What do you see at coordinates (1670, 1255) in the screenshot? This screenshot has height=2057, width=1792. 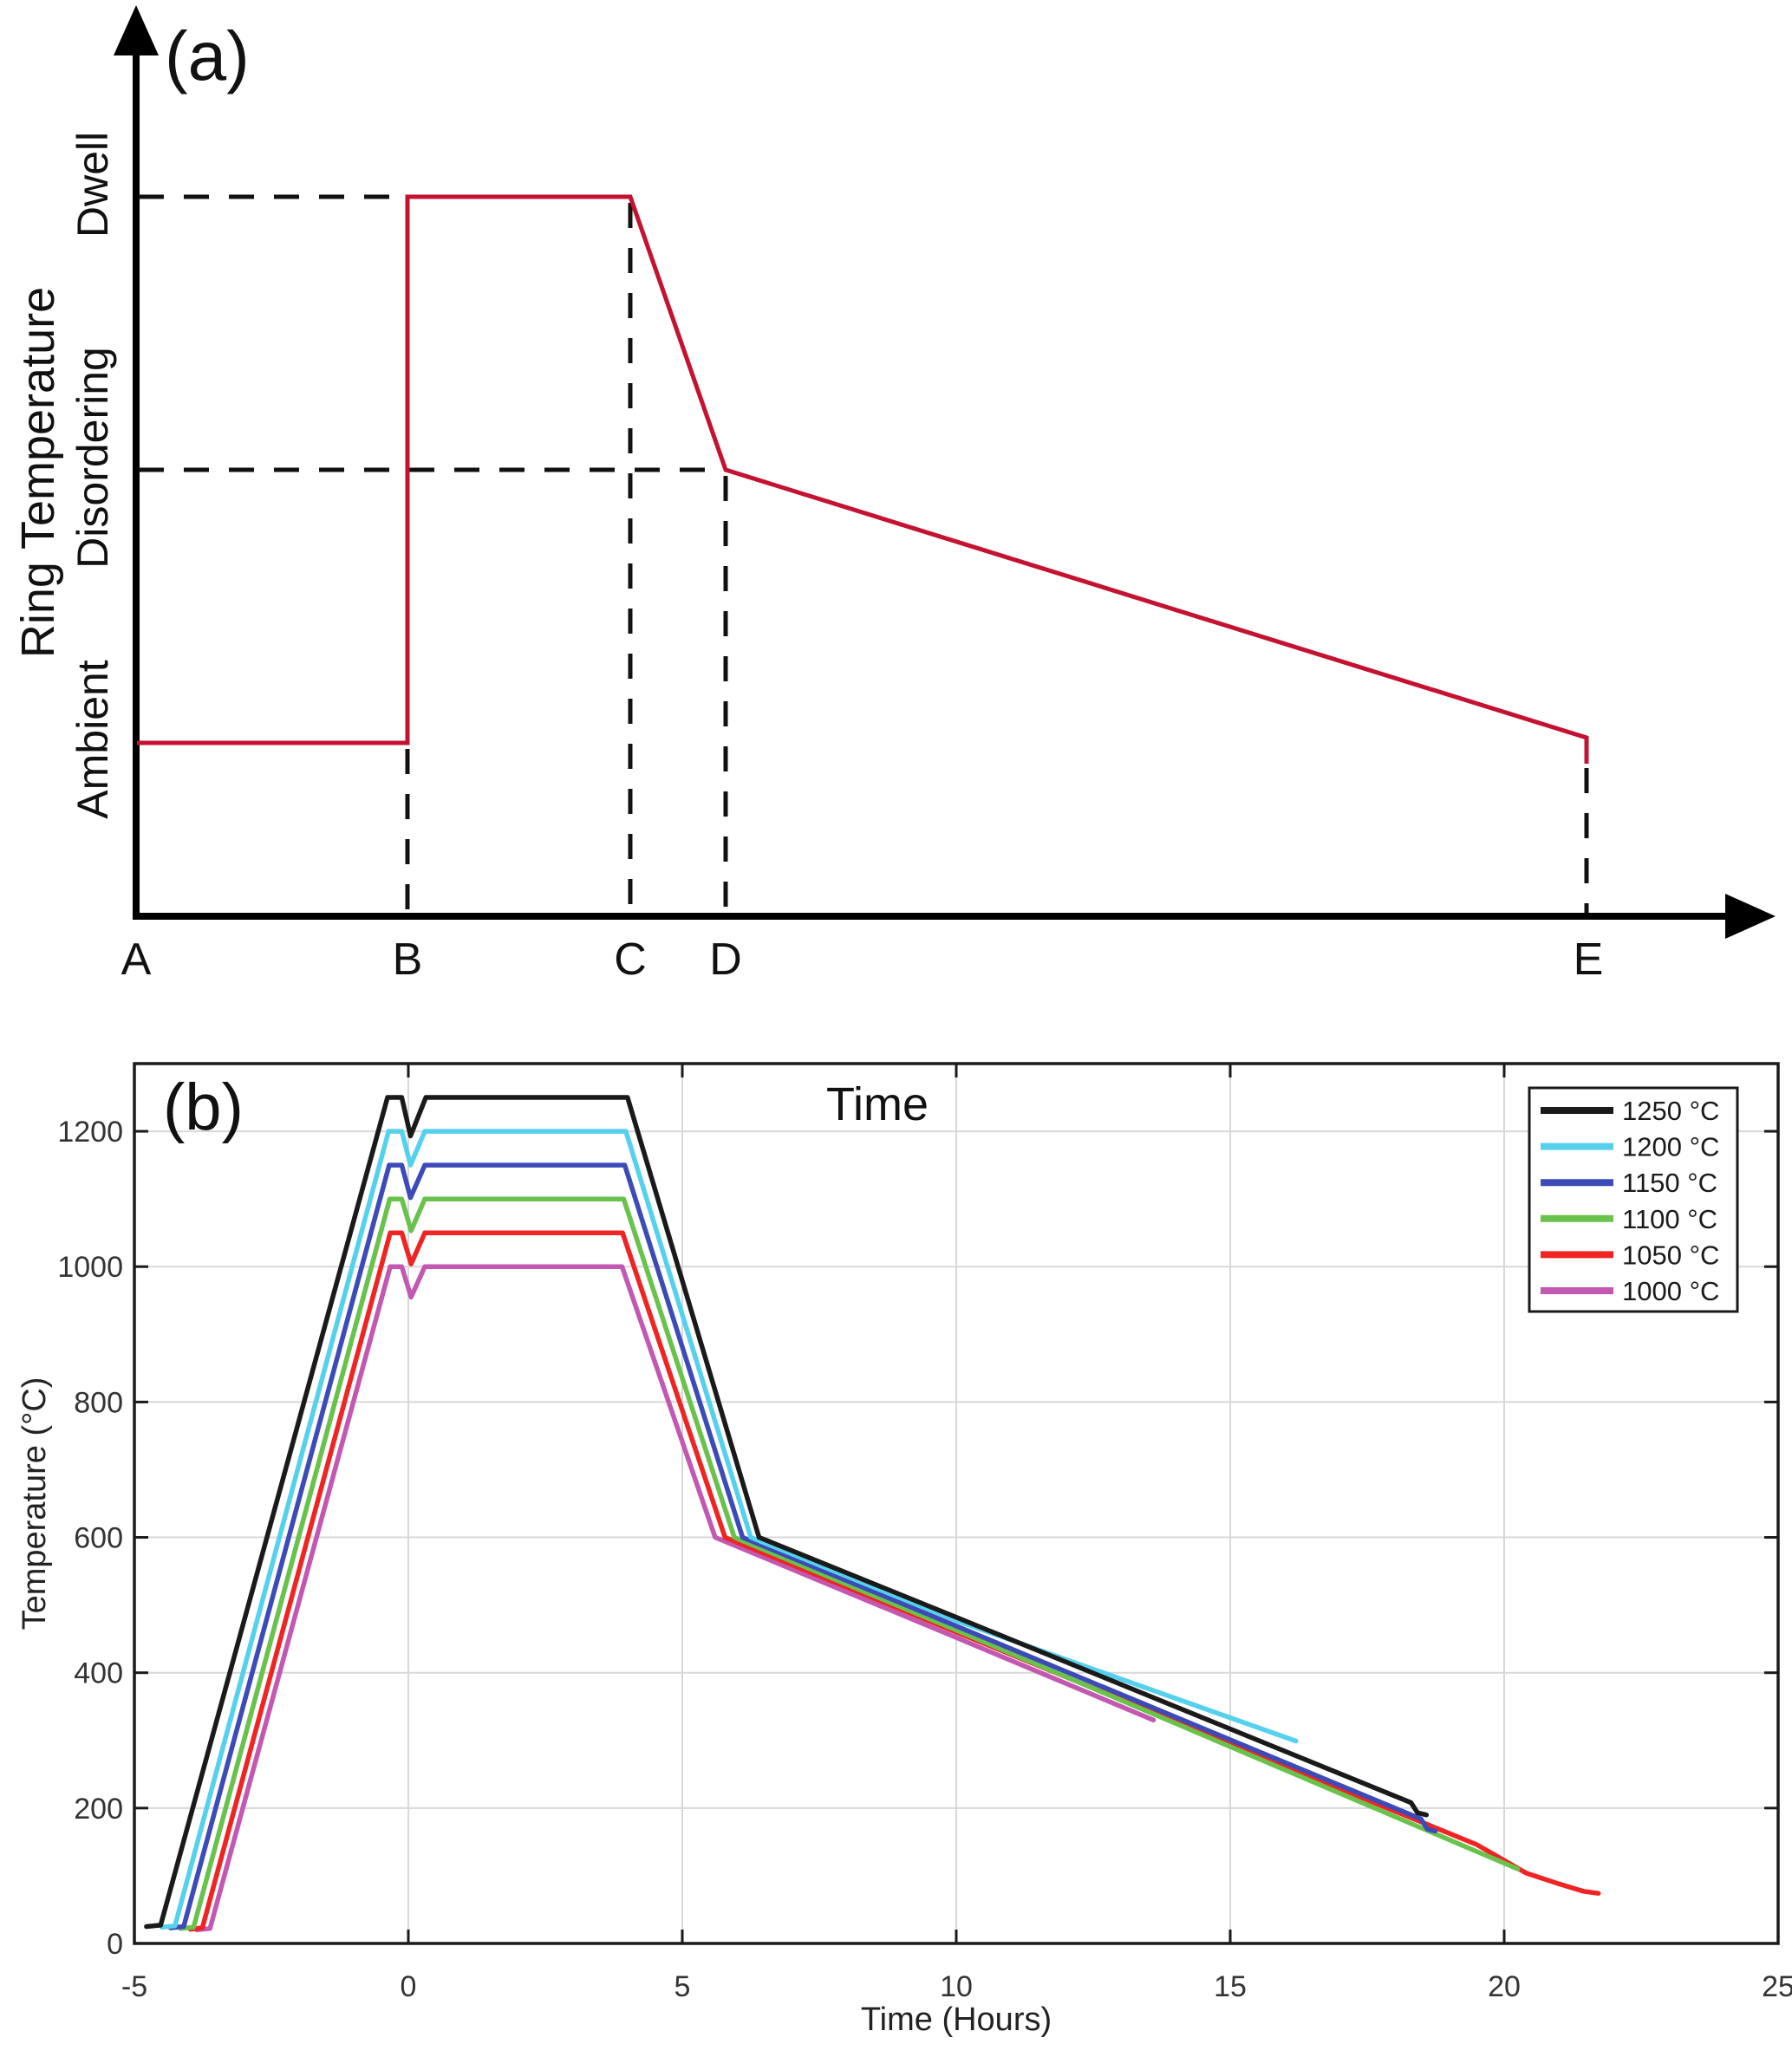 I see `legend-entry-label: 1050 °C` at bounding box center [1670, 1255].